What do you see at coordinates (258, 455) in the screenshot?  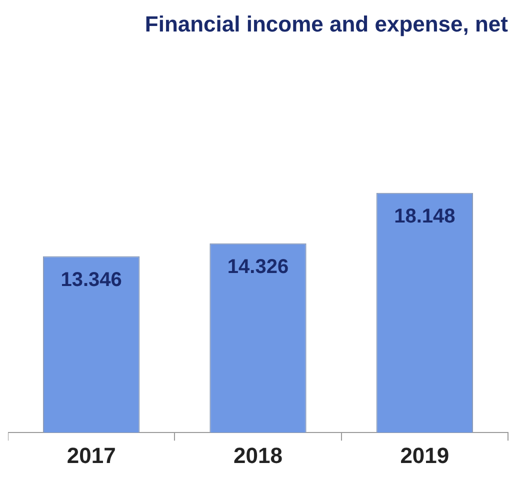 I see `x-tick-label: 2018` at bounding box center [258, 455].